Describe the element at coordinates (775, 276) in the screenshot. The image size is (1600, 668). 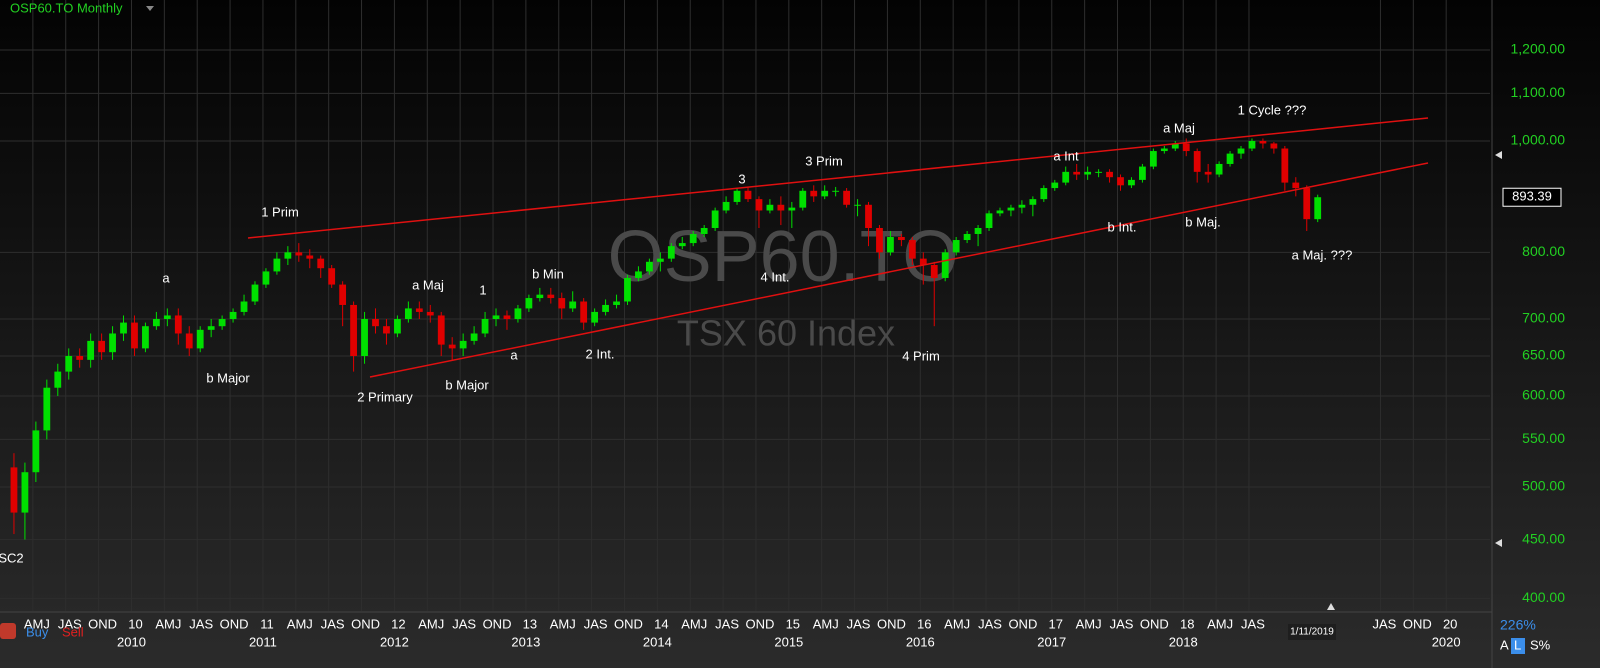
I see `annotation: 4 Int.` at that location.